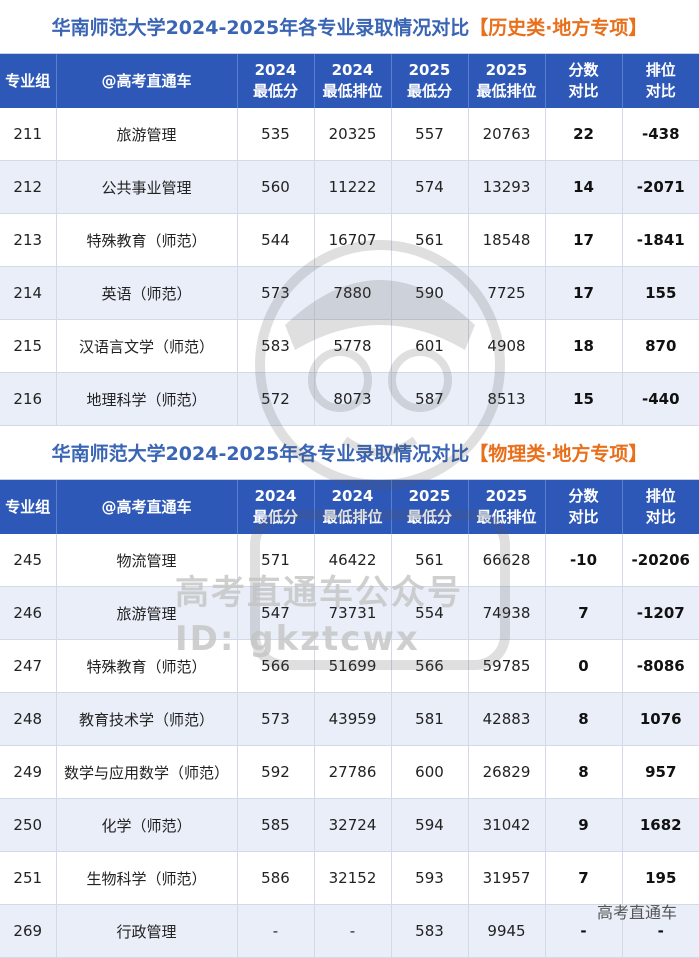 This screenshot has width=699, height=958. I want to click on cell-score-diff: -, so click(584, 931).